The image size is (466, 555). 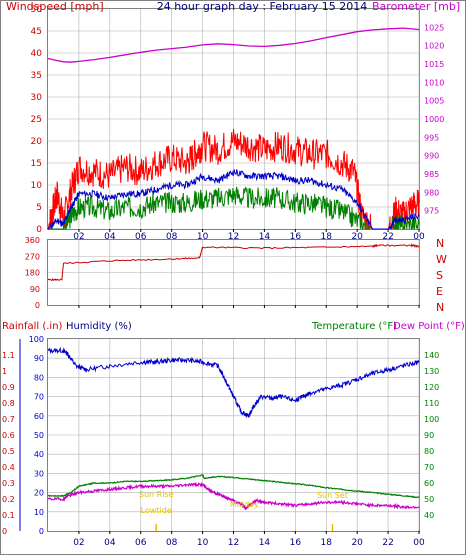 What do you see at coordinates (262, 6) in the screenshot?
I see `page-title: 24 hour graph day : February 15 2014` at bounding box center [262, 6].